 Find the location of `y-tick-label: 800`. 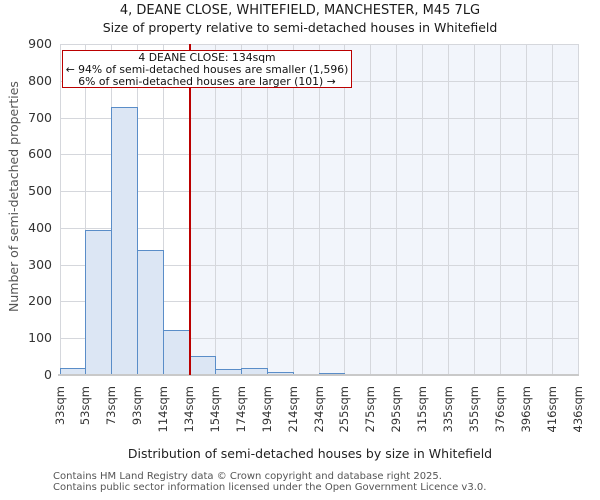

y-tick-label: 800 is located at coordinates (40, 80).